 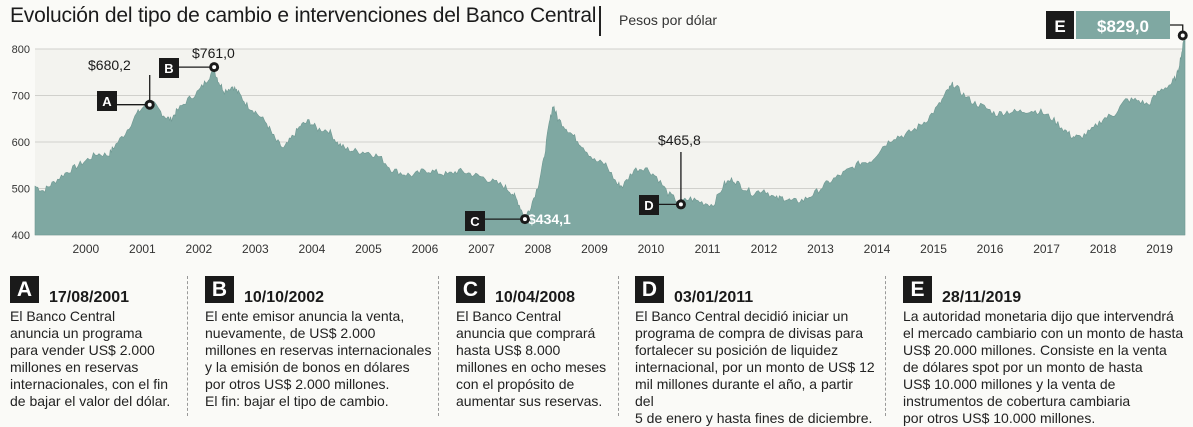 I want to click on x-tick-label: 2018, so click(x=1103, y=249).